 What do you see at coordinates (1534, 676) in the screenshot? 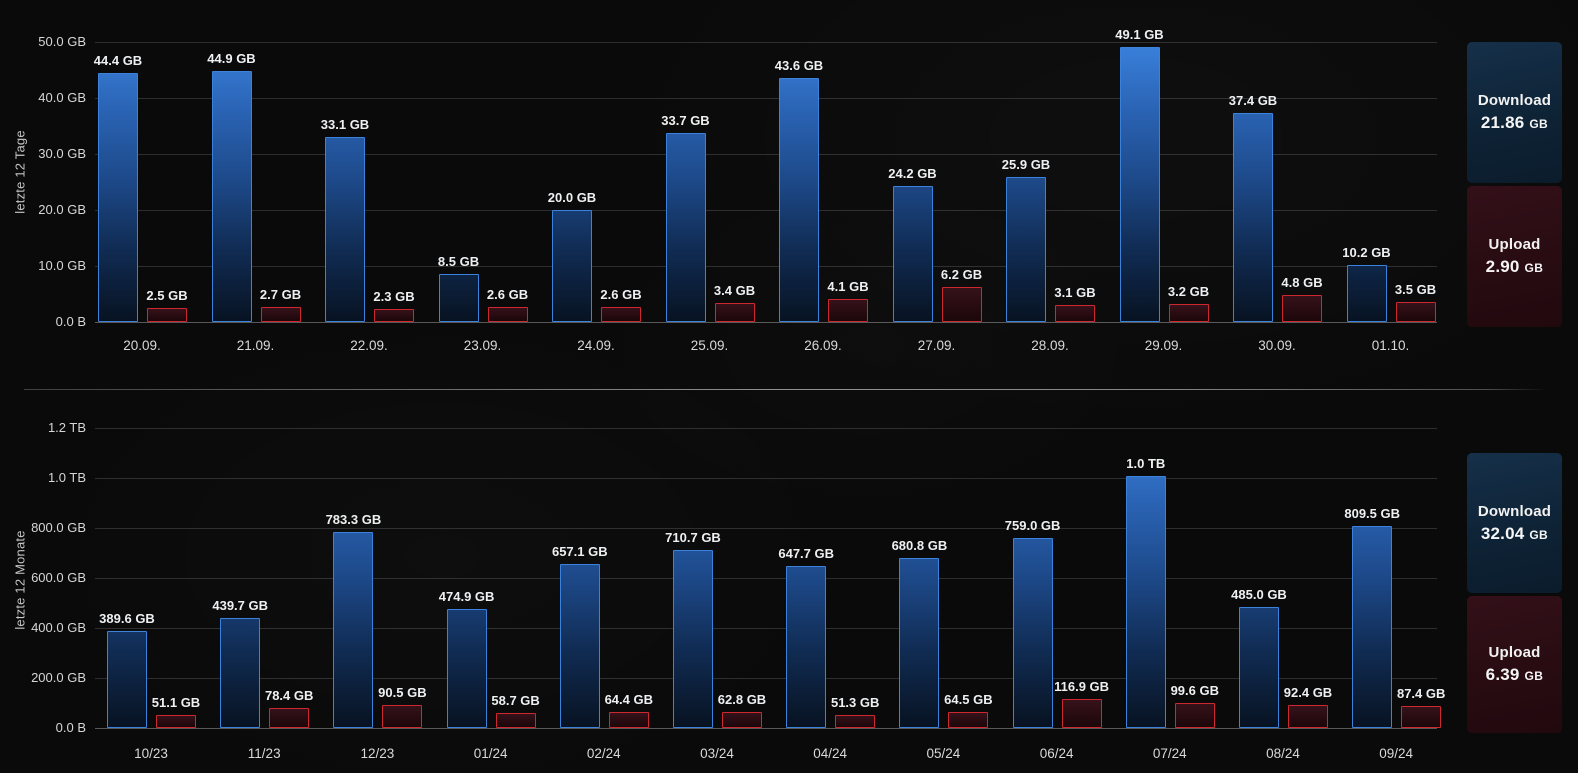
I see `legend-upload-monthly-unit: GB` at bounding box center [1534, 676].